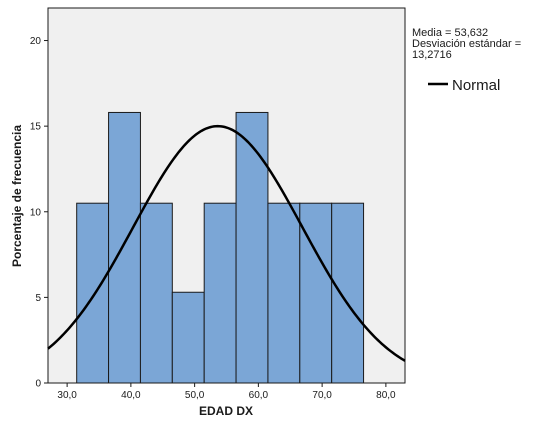 The height and width of the screenshot is (433, 542). Describe the element at coordinates (259, 395) in the screenshot. I see `x-tick-label-4: 60,0` at that location.